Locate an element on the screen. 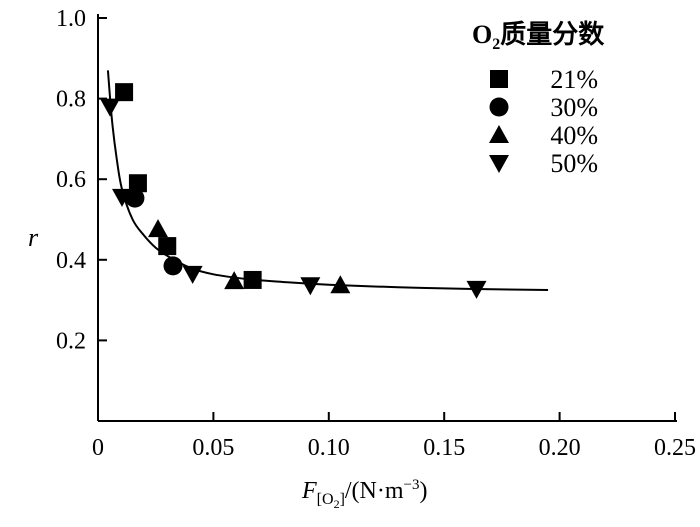 The height and width of the screenshot is (527, 700). x-tick-label: 0.15 is located at coordinates (444, 448).